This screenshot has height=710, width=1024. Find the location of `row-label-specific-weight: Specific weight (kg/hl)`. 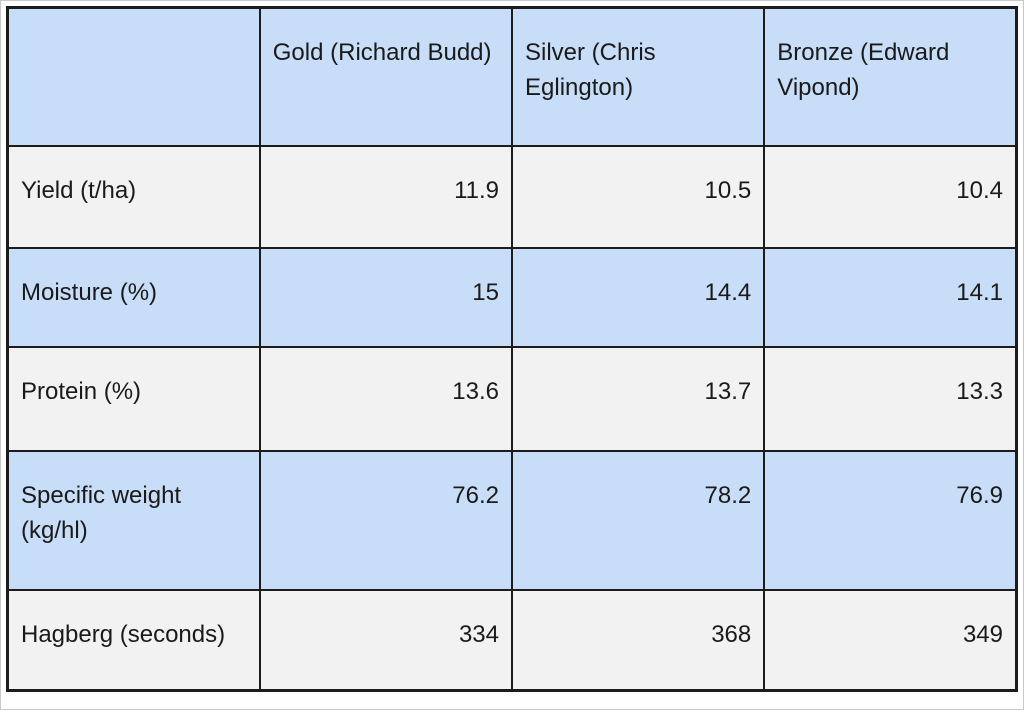

row-label-specific-weight: Specific weight (kg/hl) is located at coordinates (133, 520).